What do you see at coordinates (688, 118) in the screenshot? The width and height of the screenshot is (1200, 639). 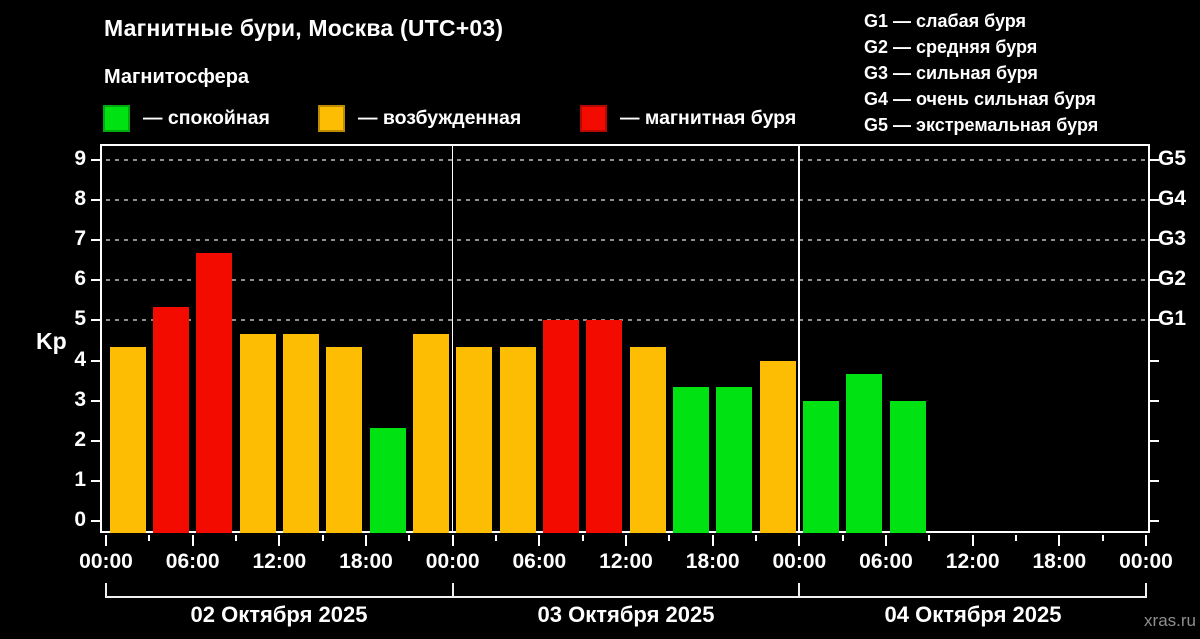 I see `legend-item-storm: — магнитная буря` at bounding box center [688, 118].